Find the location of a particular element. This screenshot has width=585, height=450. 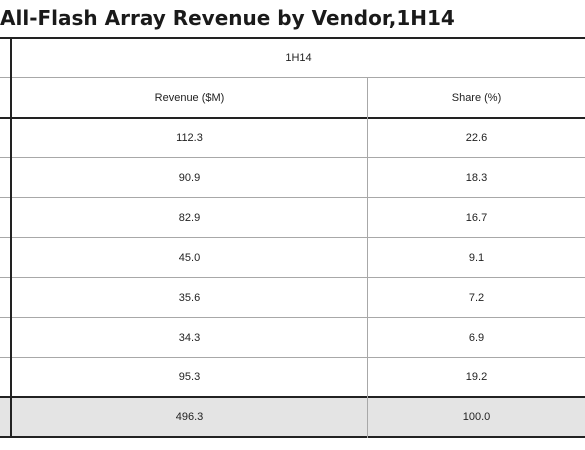

share-cell: 7.2 is located at coordinates (476, 297).